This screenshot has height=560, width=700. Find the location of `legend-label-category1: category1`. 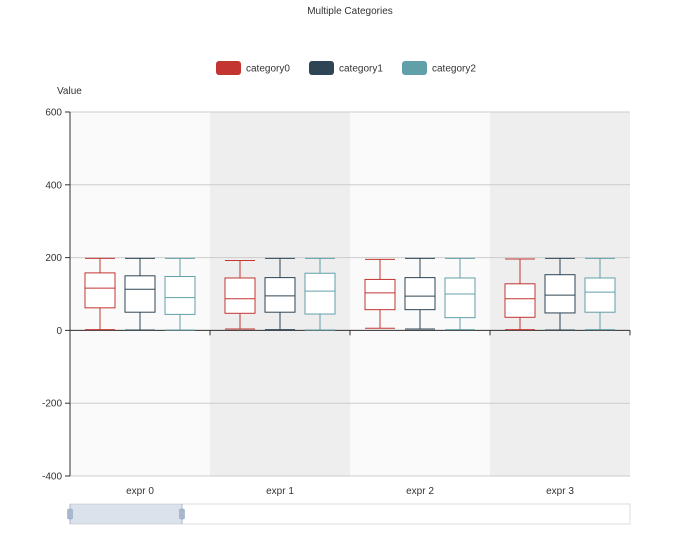

legend-label-category1: category1 is located at coordinates (361, 69).